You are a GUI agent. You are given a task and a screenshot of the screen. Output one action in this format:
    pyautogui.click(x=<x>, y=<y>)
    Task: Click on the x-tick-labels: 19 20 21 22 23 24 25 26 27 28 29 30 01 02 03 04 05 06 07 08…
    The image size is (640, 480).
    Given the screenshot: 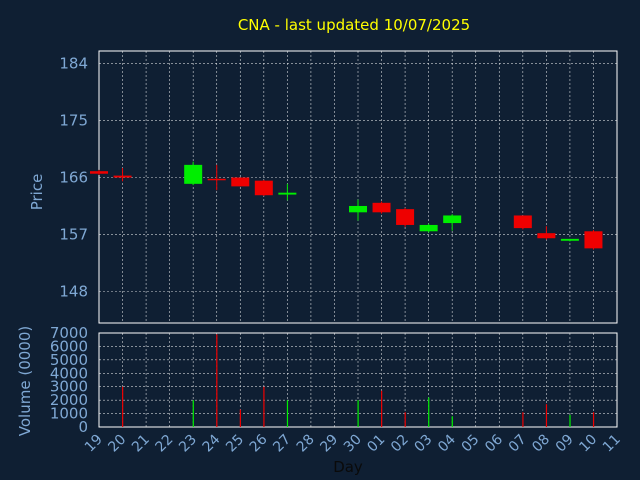 What is the action you would take?
    pyautogui.click(x=353, y=443)
    